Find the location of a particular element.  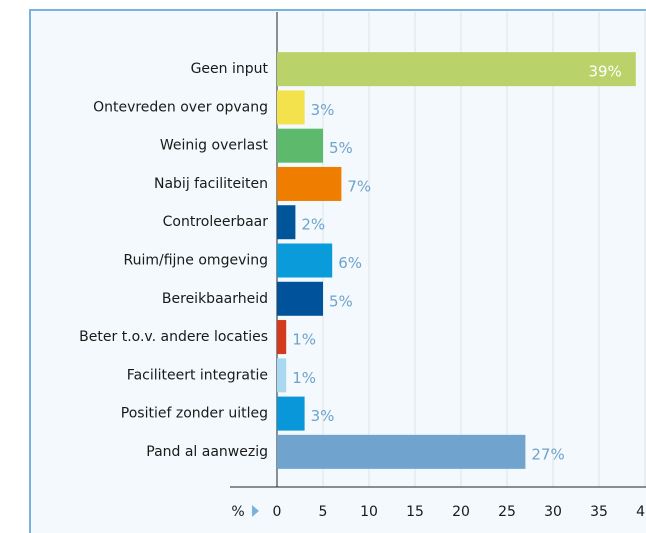

x-tick-label: 25 is located at coordinates (507, 512).